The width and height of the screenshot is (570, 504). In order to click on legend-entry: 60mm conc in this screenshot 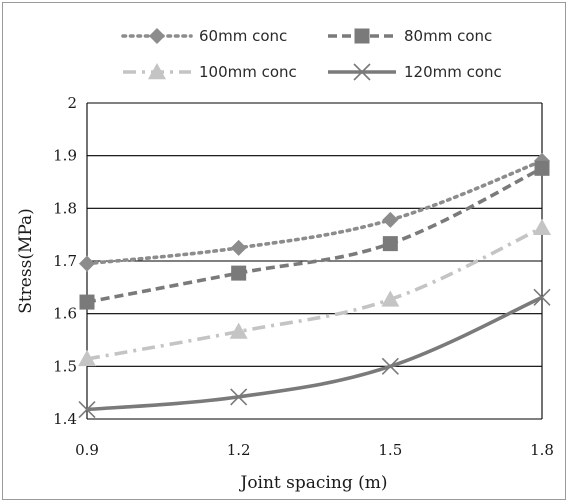, I will do `click(204, 36)`.